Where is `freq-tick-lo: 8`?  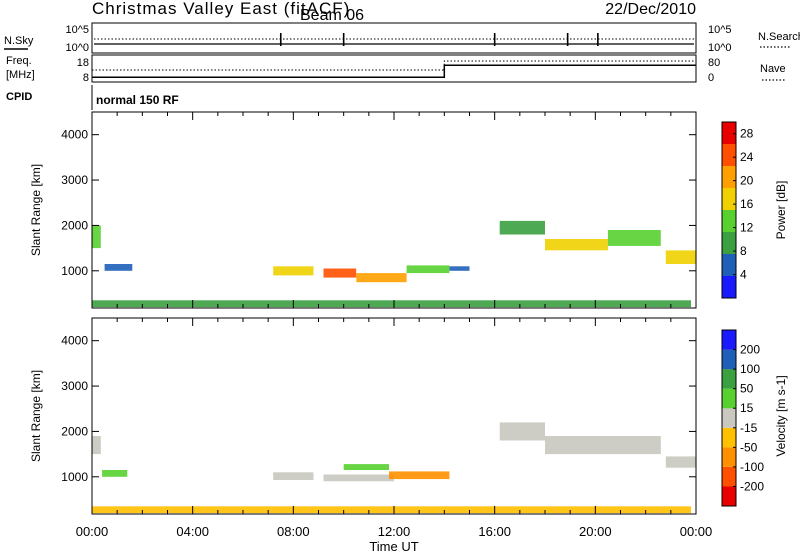
freq-tick-lo: 8 is located at coordinates (86, 78).